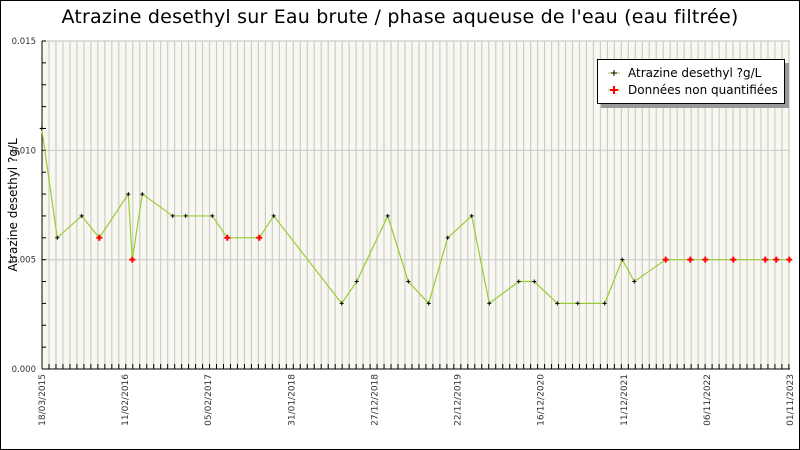 The height and width of the screenshot is (450, 800). I want to click on x-tick-label: 16/12/2020, so click(542, 400).